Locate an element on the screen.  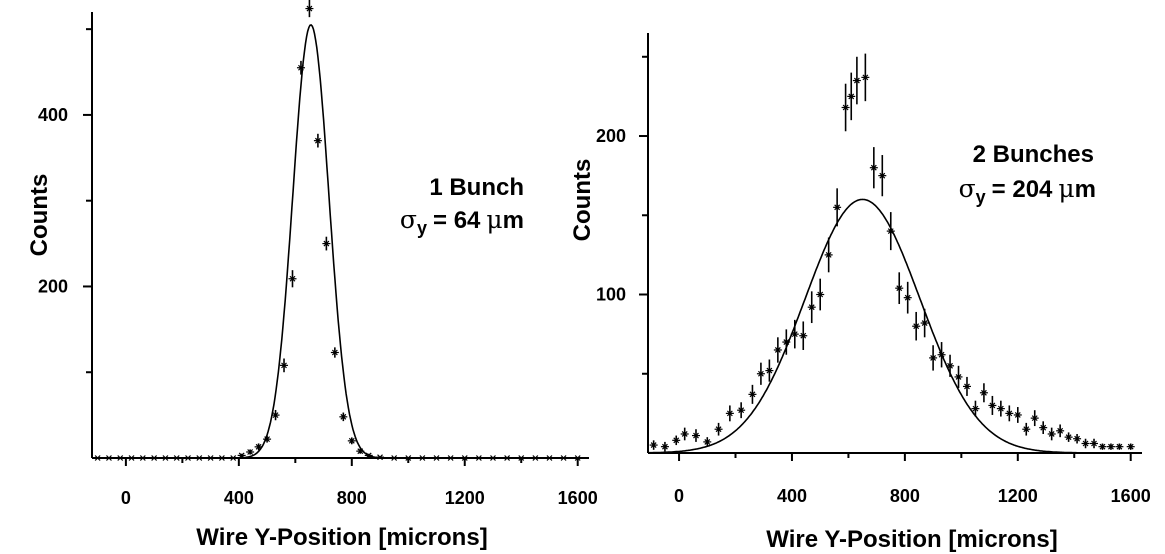
left-x-tick-label: 0 is located at coordinates (126, 498).